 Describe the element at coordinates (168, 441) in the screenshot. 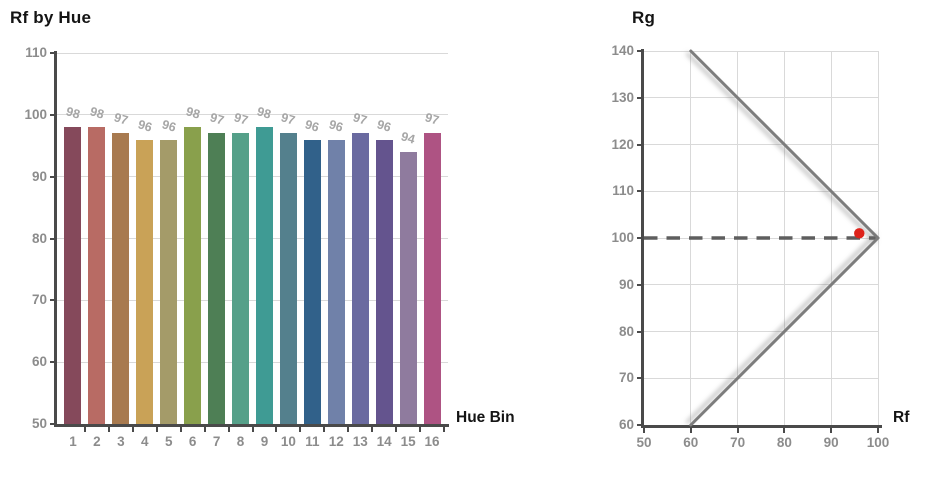

I see `x-tick-label: 5` at that location.